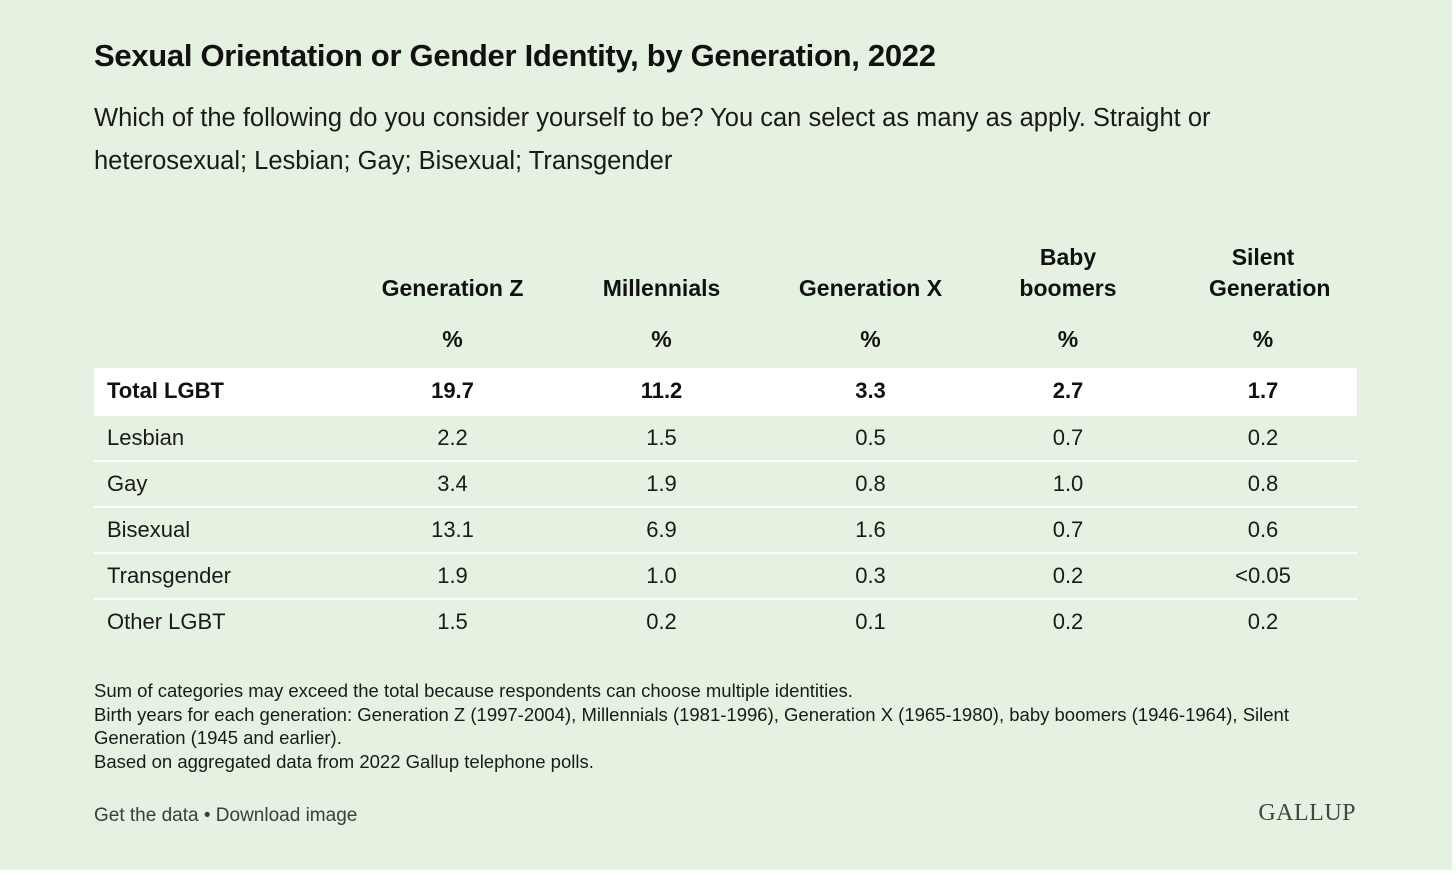 Image resolution: width=1456 pixels, height=874 pixels. I want to click on column-header-wrap: Silent Generation, so click(1263, 273).